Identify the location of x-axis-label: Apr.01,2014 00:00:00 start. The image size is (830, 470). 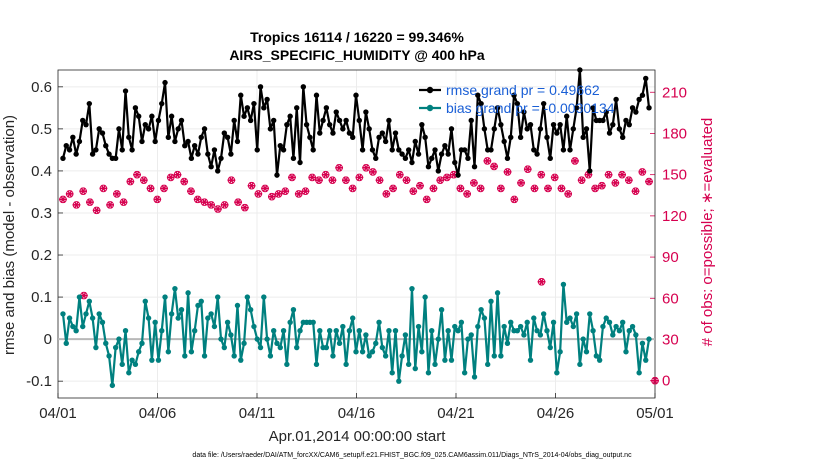
(358, 436).